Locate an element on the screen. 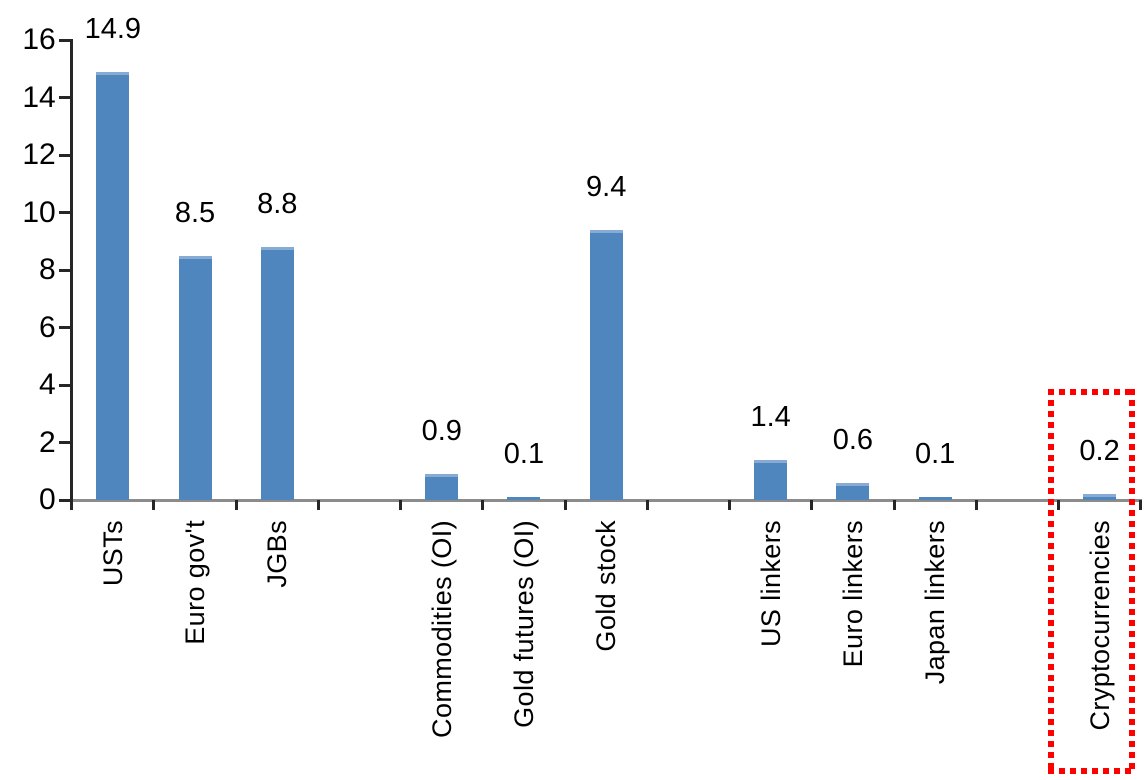 This screenshot has width=1146, height=780. x-axis-line is located at coordinates (606, 500).